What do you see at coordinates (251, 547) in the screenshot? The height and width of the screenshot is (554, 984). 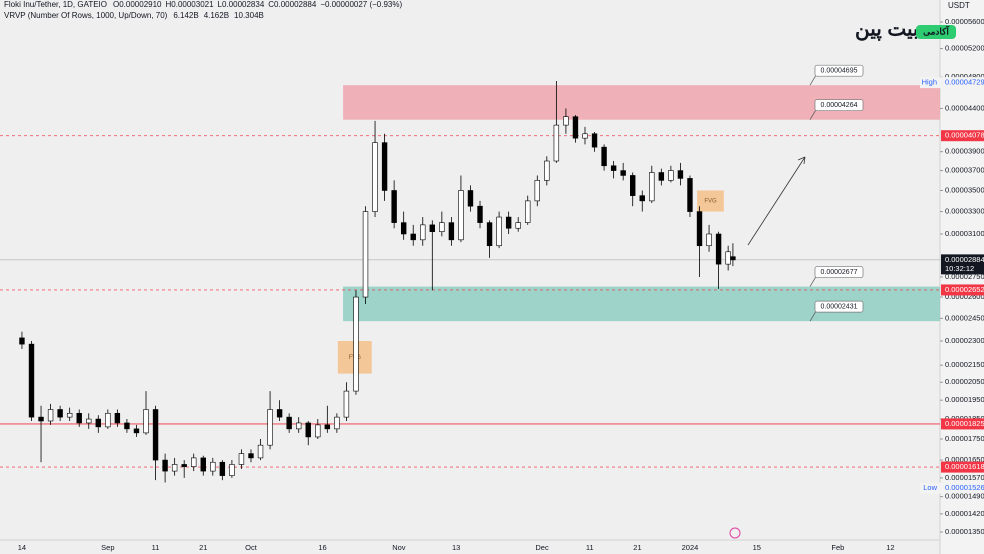 I see `x-tick-label: Oct` at bounding box center [251, 547].